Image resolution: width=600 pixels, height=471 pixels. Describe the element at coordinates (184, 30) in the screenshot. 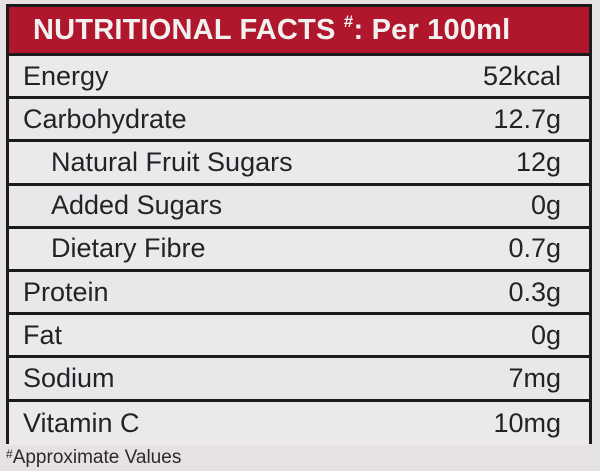

I see `header-title: NUTRITIONAL FACTS` at that location.